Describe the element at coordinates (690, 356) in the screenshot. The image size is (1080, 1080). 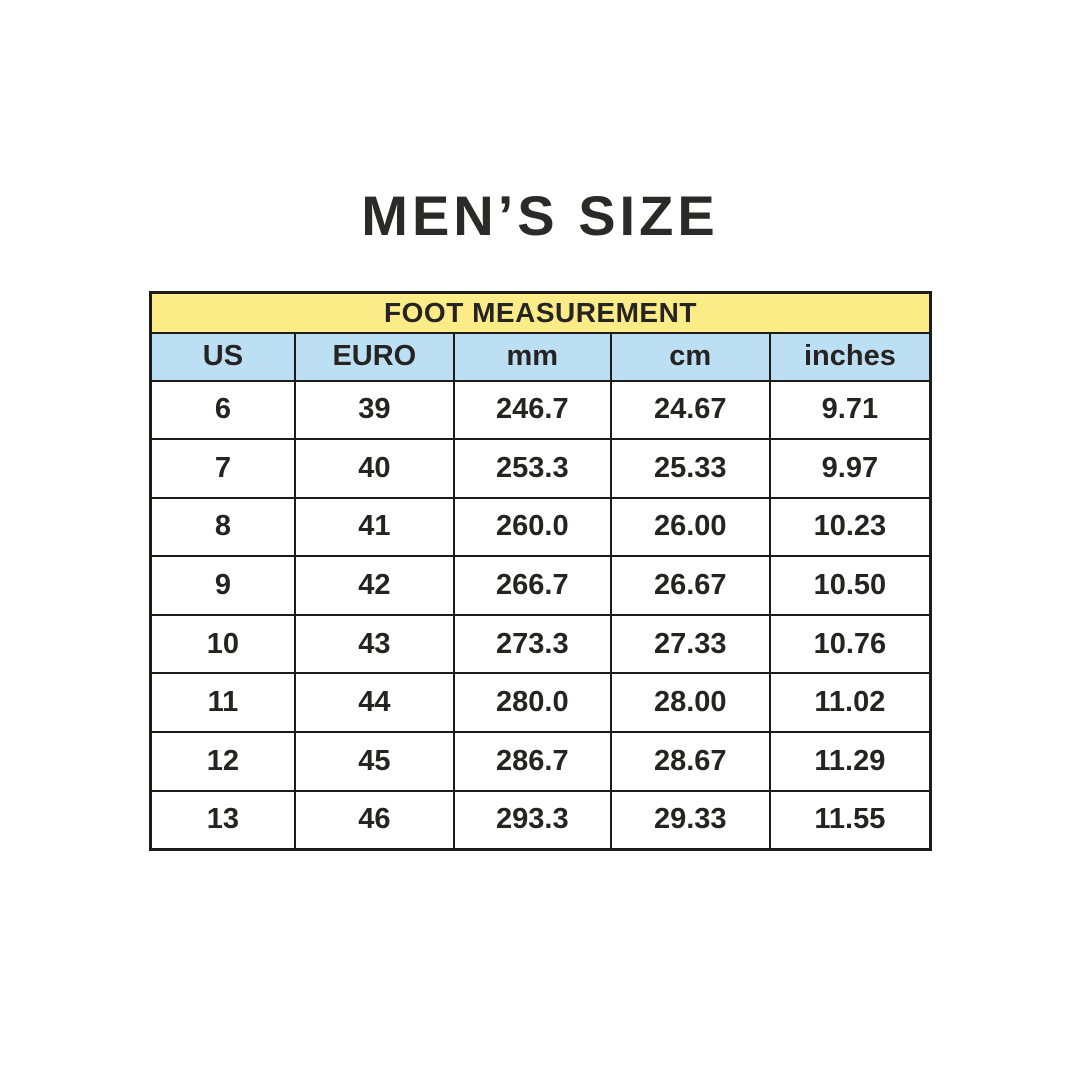
I see `column-header-cm: cm` at that location.